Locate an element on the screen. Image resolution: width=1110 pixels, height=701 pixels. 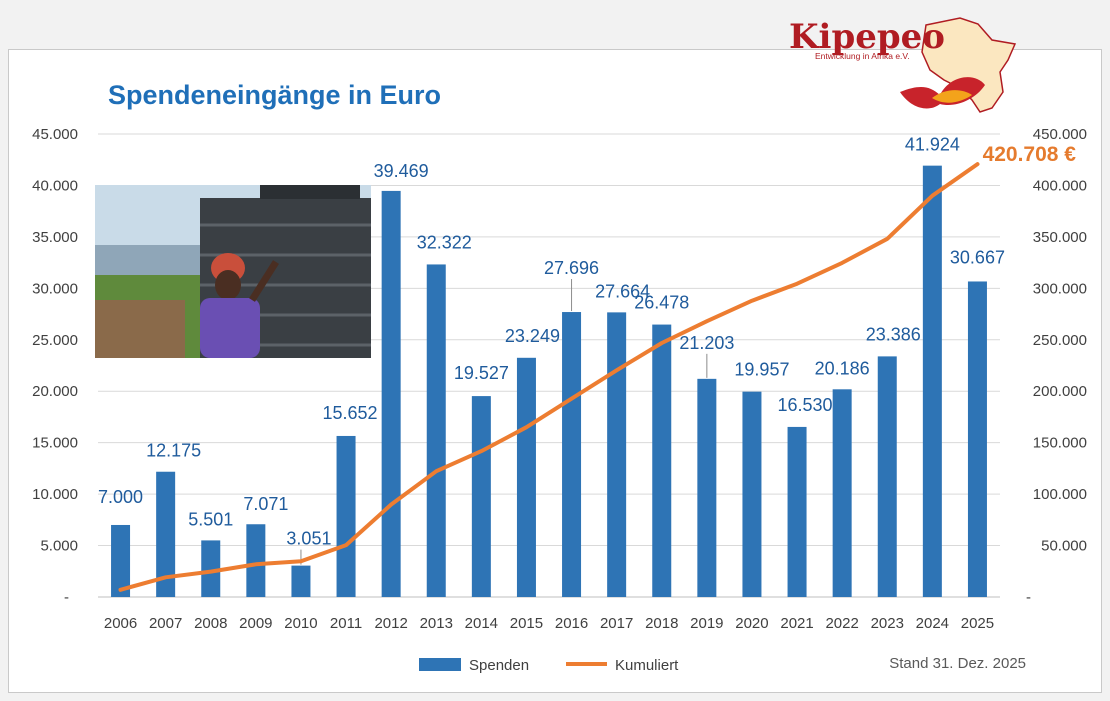
bar-2016 is located at coordinates (572, 454).